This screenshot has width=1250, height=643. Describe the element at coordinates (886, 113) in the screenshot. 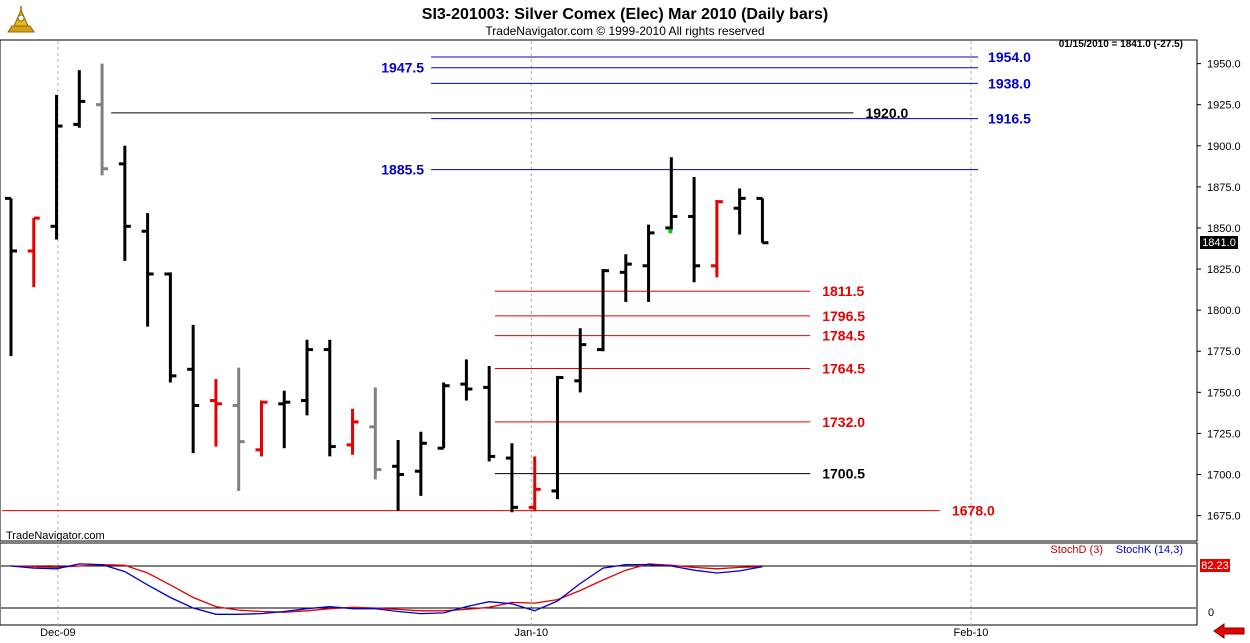

I see `price-level-label: 1920.0` at that location.